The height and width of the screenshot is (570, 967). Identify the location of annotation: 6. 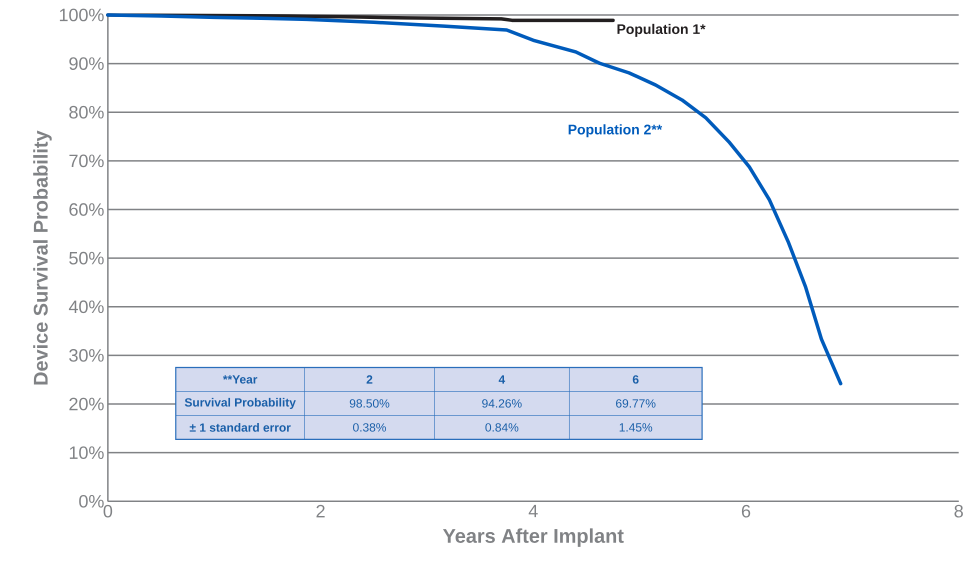
(635, 379).